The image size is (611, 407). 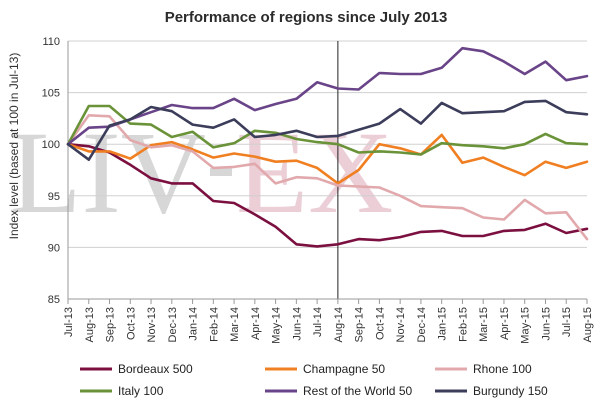 What do you see at coordinates (51, 42) in the screenshot?
I see `y-tick-label: 110` at bounding box center [51, 42].